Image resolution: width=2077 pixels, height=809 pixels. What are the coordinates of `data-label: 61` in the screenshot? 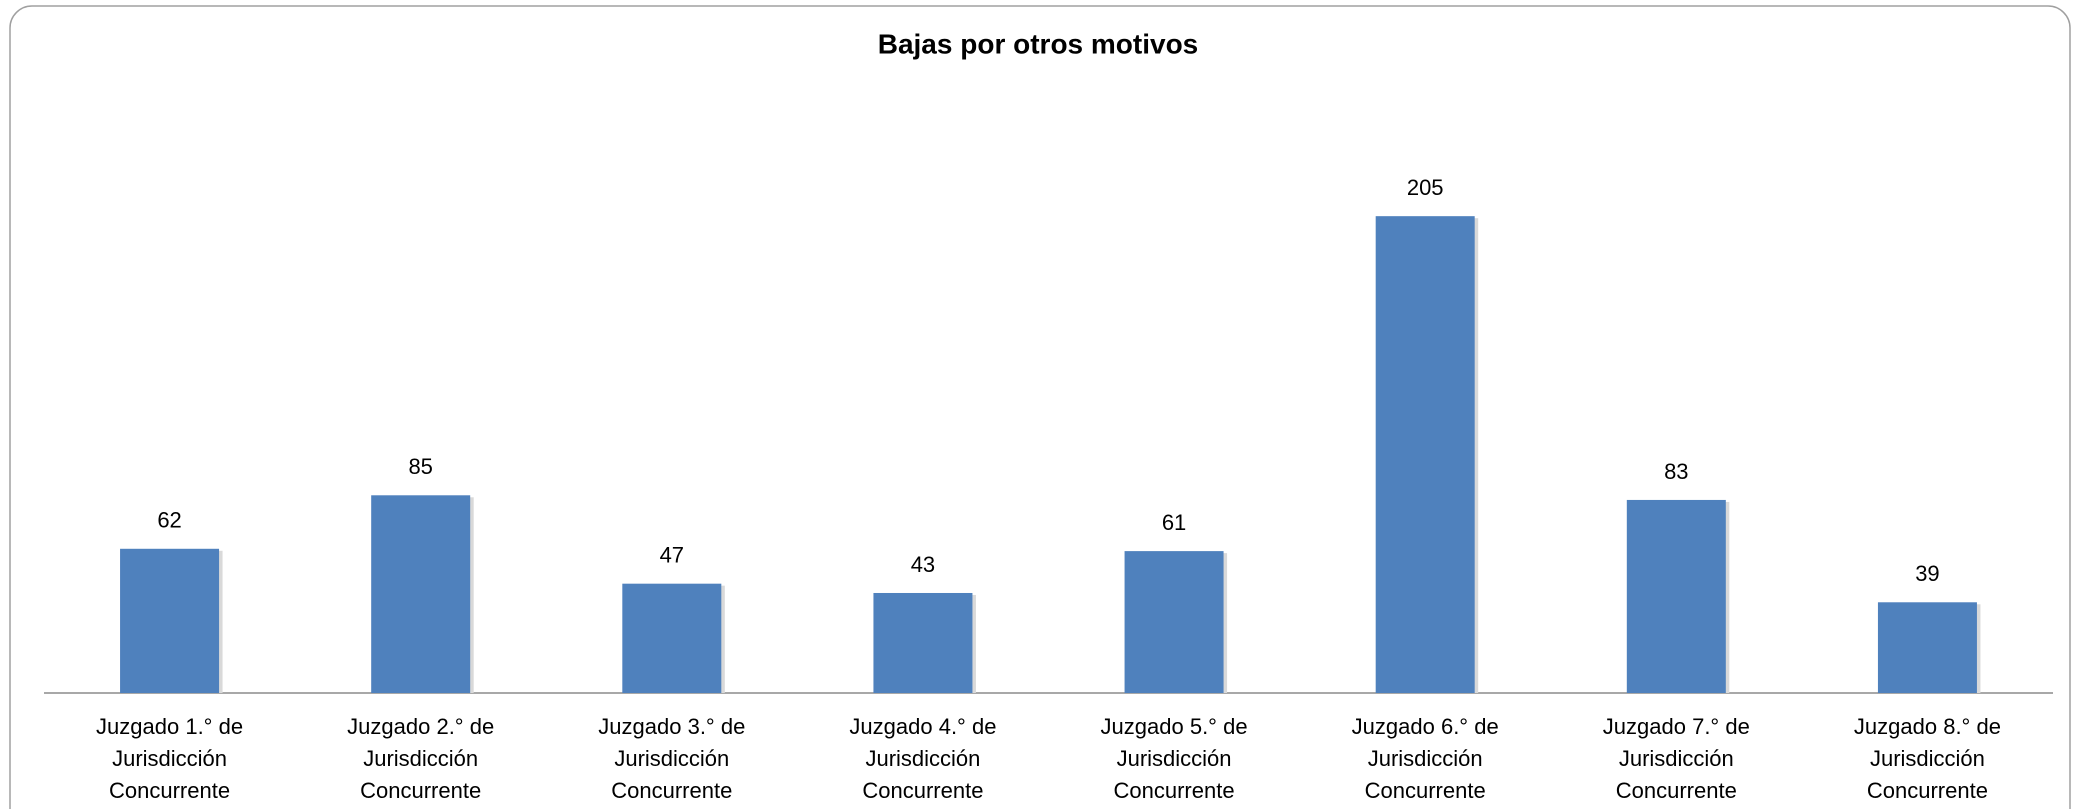 It's located at (1174, 522).